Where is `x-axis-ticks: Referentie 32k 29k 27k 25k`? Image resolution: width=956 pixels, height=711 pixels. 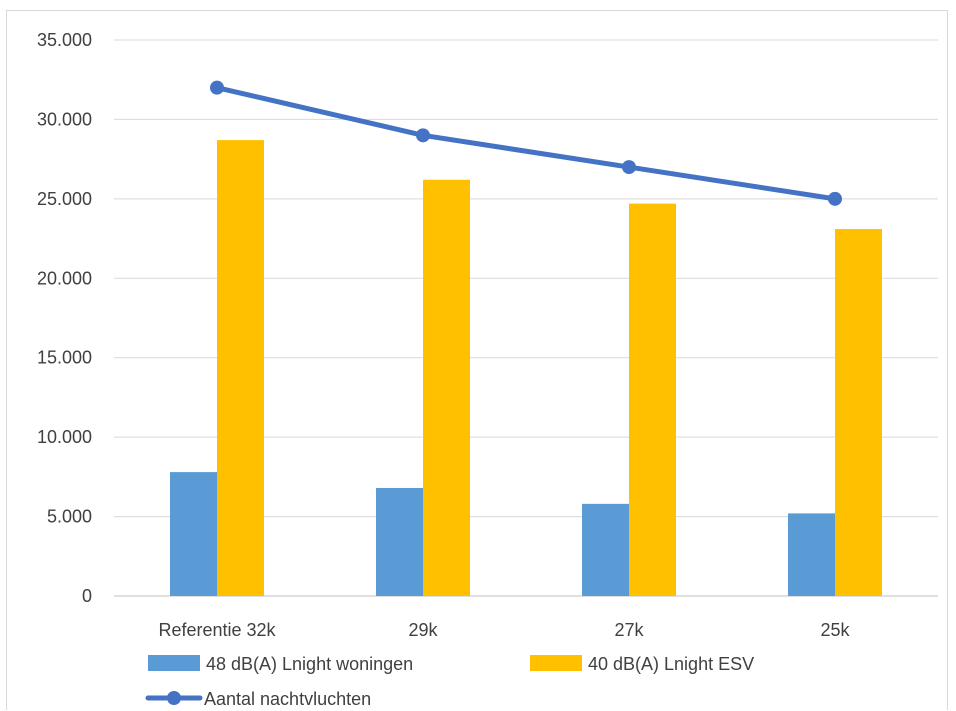
x-axis-ticks: Referentie 32k 29k 27k 25k is located at coordinates (504, 630).